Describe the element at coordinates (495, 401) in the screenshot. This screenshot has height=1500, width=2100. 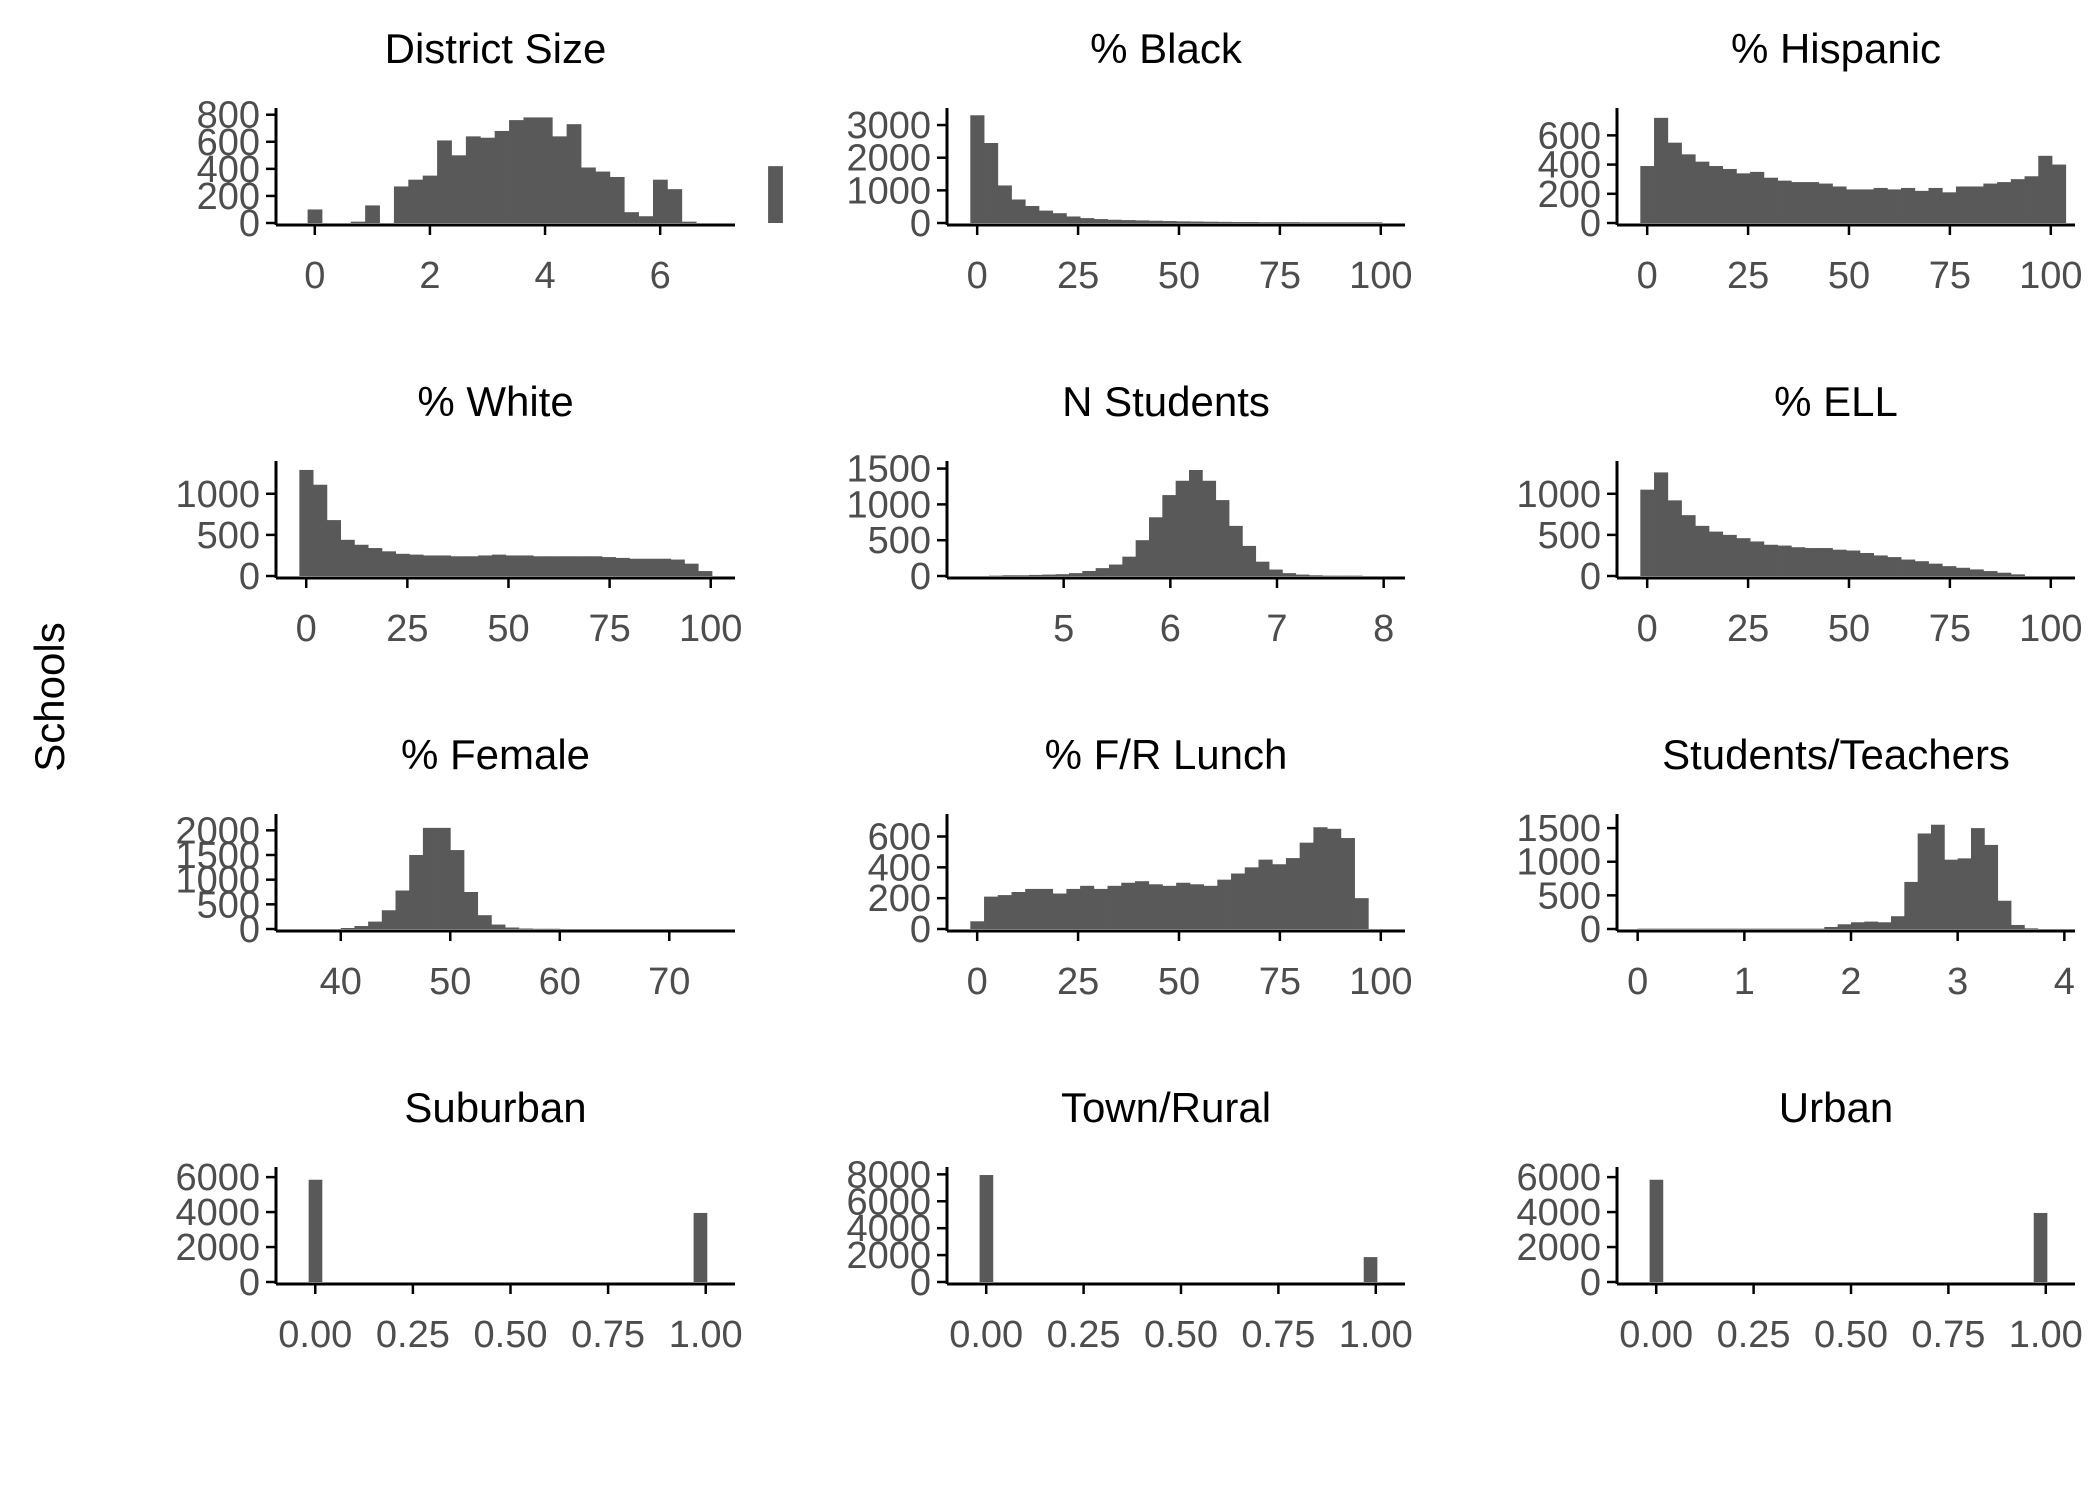
I see `panel-title-pct-white: % White` at that location.